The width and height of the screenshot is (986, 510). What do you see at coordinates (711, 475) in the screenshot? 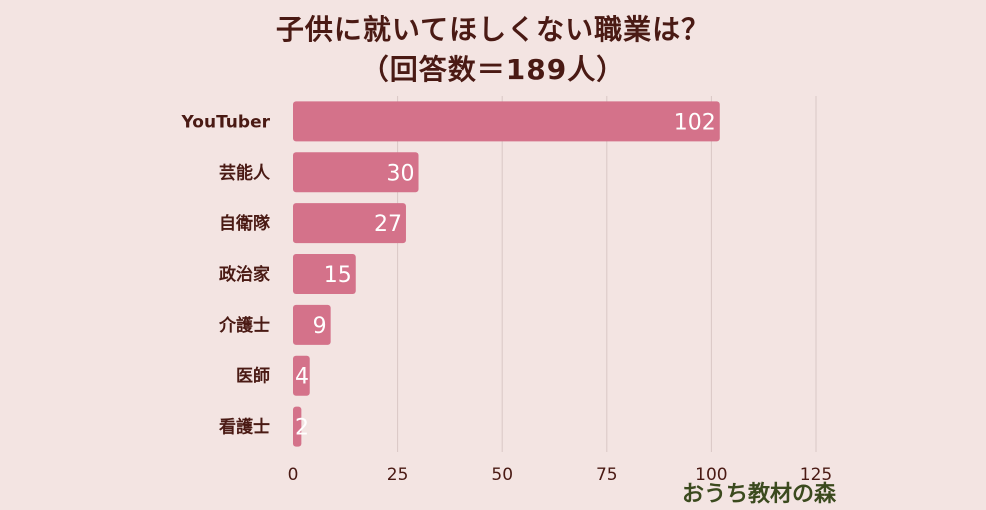
I see `x-tick-label: 100` at bounding box center [711, 475].